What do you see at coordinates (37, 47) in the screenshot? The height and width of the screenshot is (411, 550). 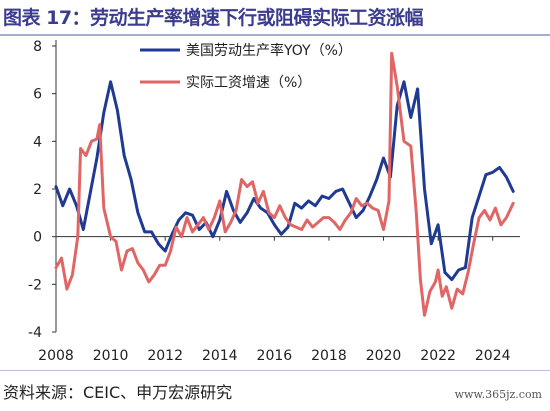 I see `y-tick-label: 8` at bounding box center [37, 47].